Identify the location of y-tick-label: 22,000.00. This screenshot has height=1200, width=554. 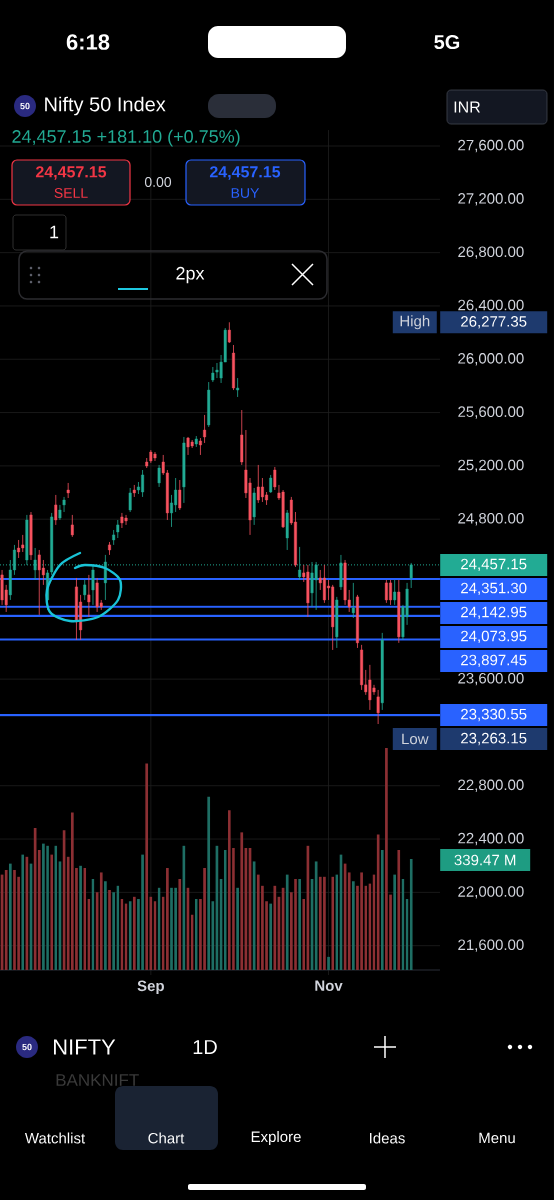
(491, 892).